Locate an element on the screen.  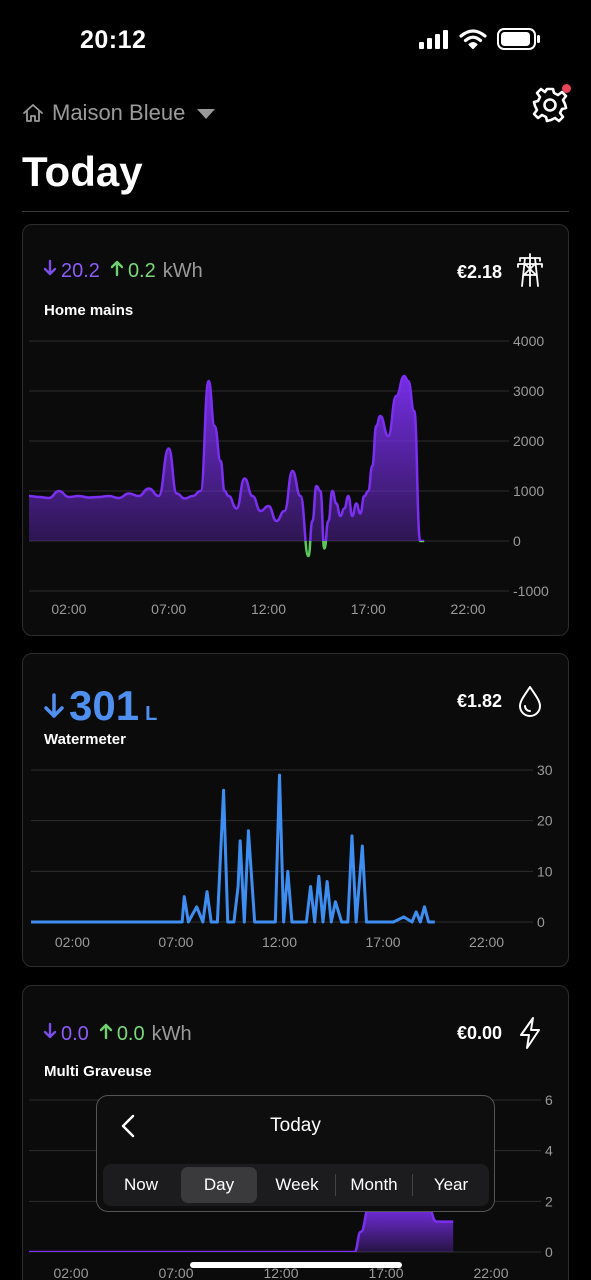
status-icons is located at coordinates (480, 39).